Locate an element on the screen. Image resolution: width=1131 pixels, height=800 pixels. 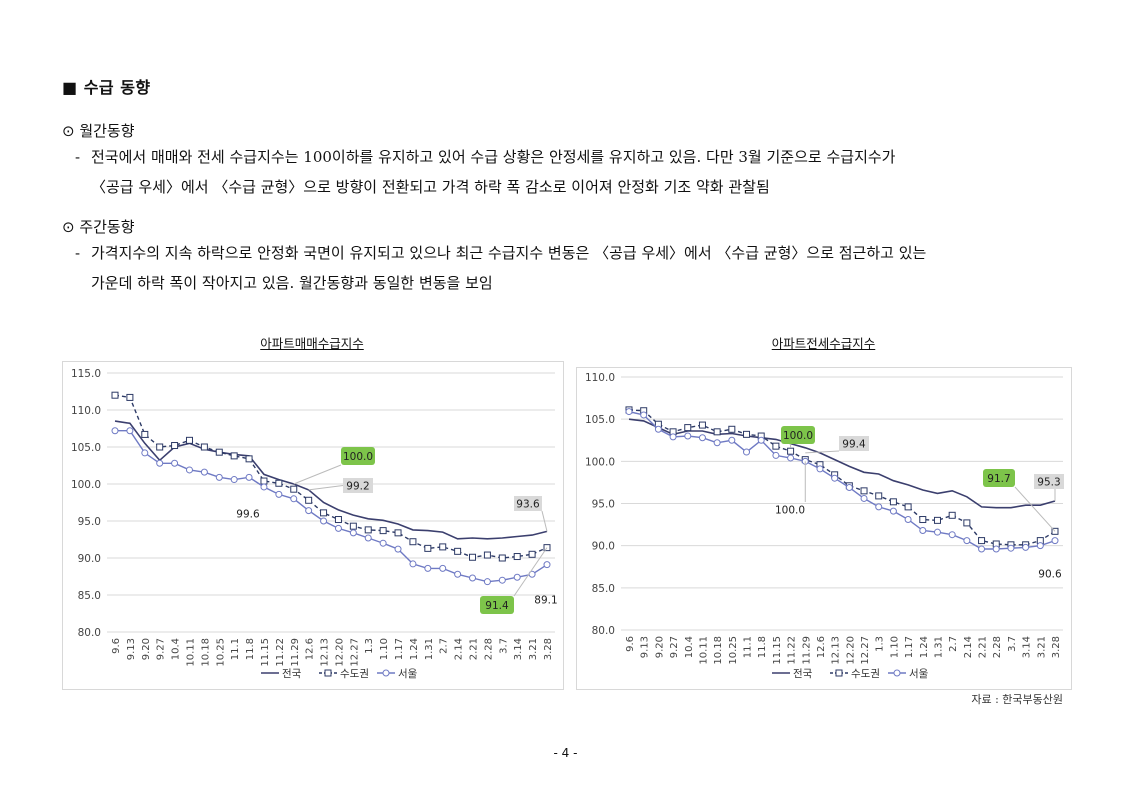
x-tick-label: 9.13 is located at coordinates (131, 649).